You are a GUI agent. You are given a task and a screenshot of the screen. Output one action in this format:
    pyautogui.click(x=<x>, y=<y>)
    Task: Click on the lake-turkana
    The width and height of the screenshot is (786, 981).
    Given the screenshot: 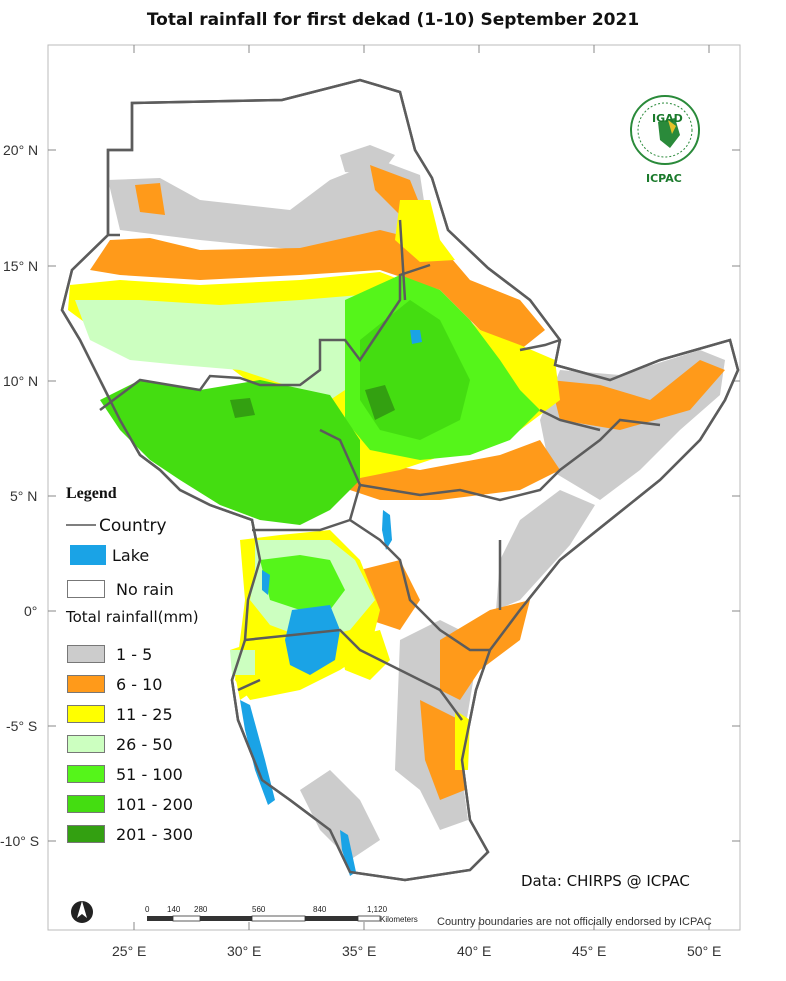 What is the action you would take?
    pyautogui.click(x=387, y=530)
    